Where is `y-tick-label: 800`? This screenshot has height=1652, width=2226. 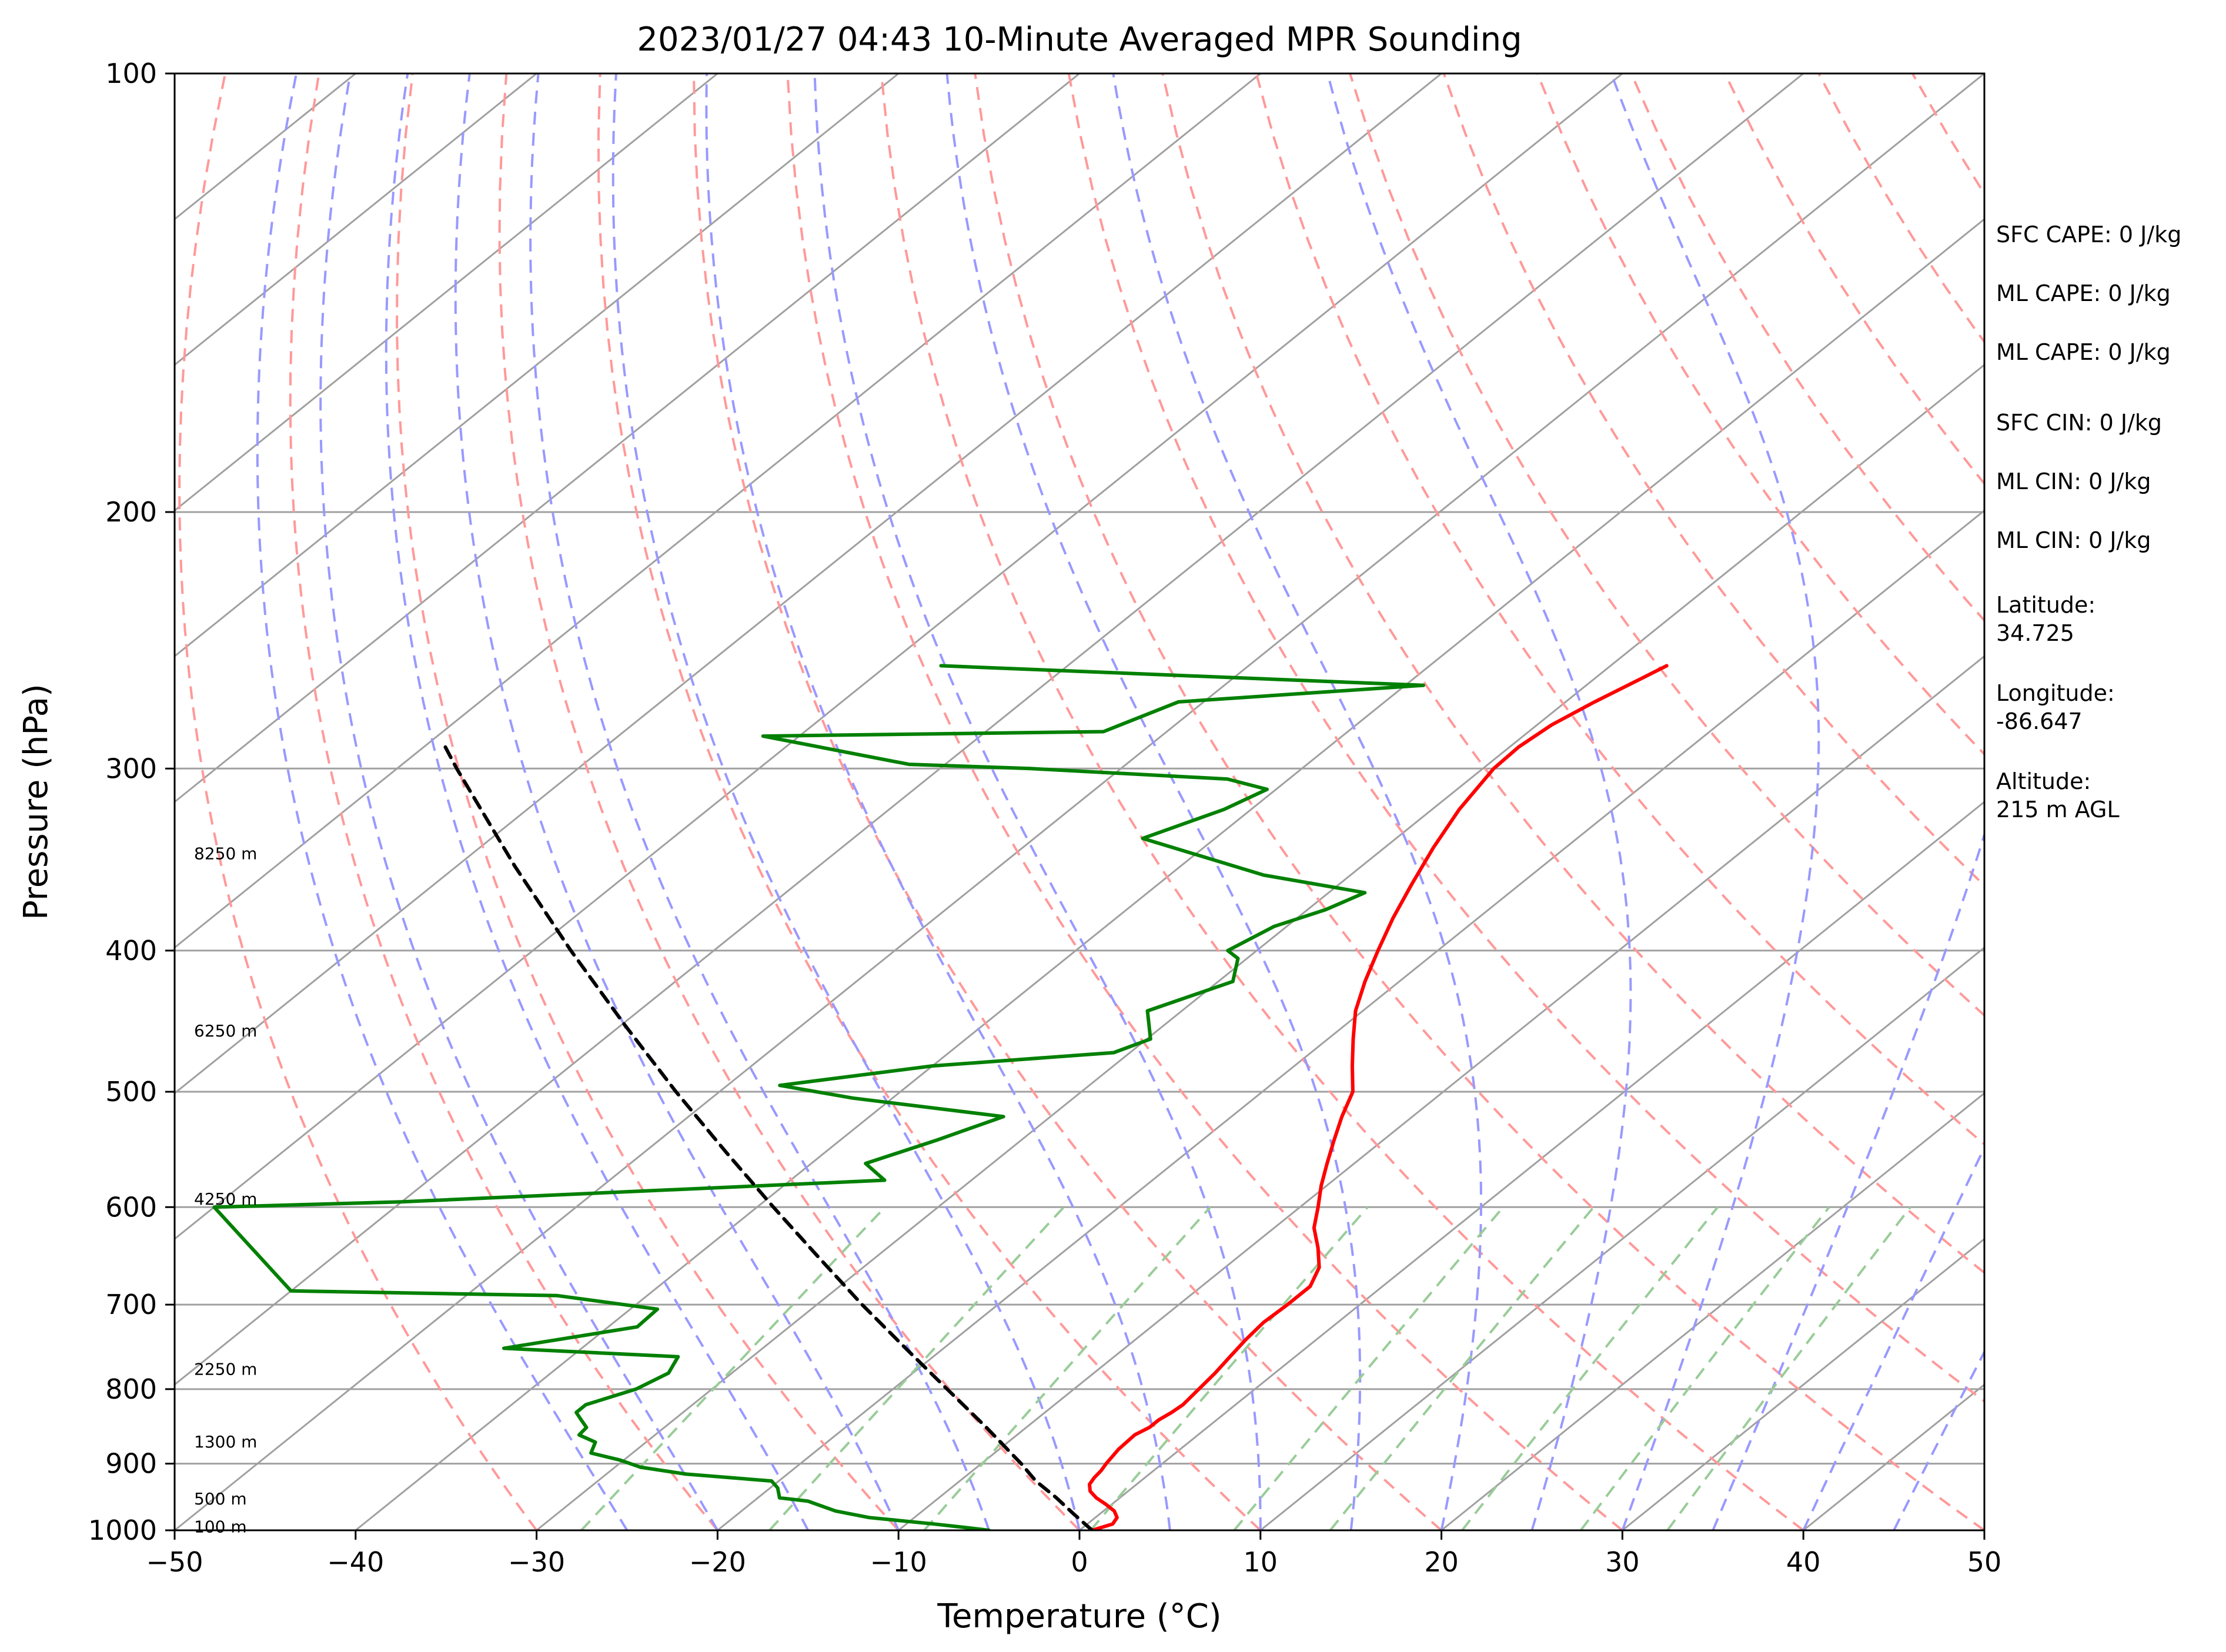
y-tick-label: 800 is located at coordinates (131, 1389).